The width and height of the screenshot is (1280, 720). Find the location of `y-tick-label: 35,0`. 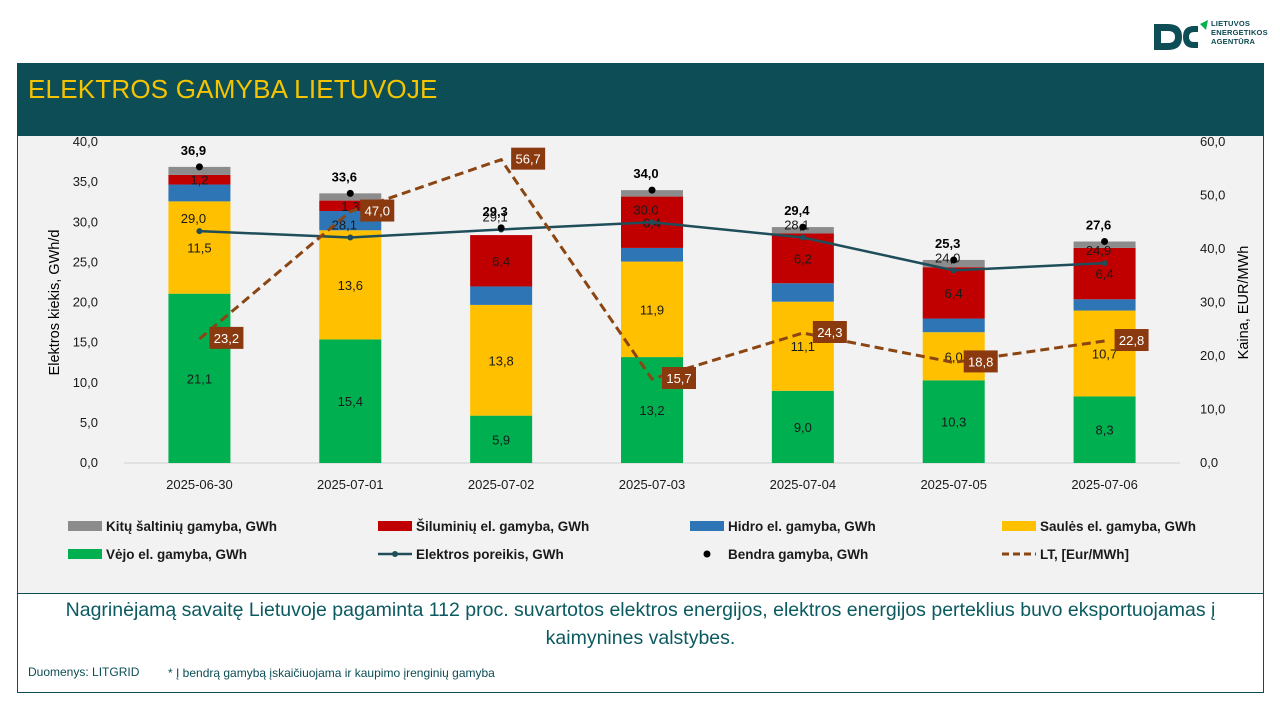

y-tick-label: 35,0 is located at coordinates (85, 181).